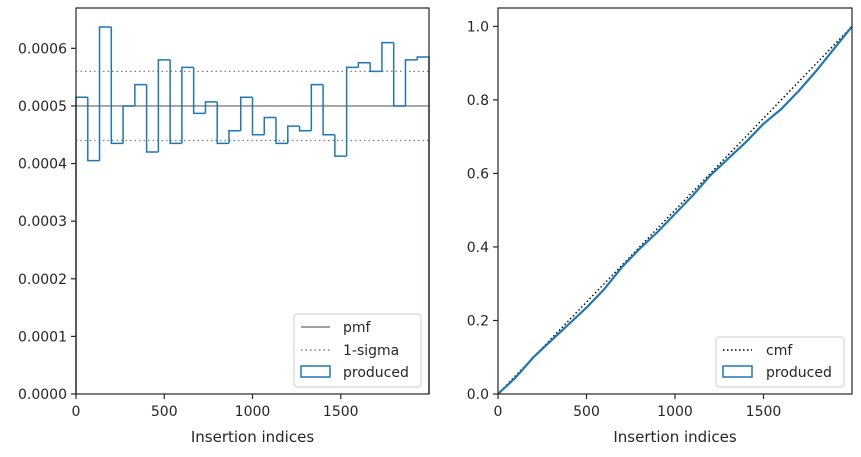  Describe the element at coordinates (675, 412) in the screenshot. I see `right-x-tick-label: 1000` at that location.